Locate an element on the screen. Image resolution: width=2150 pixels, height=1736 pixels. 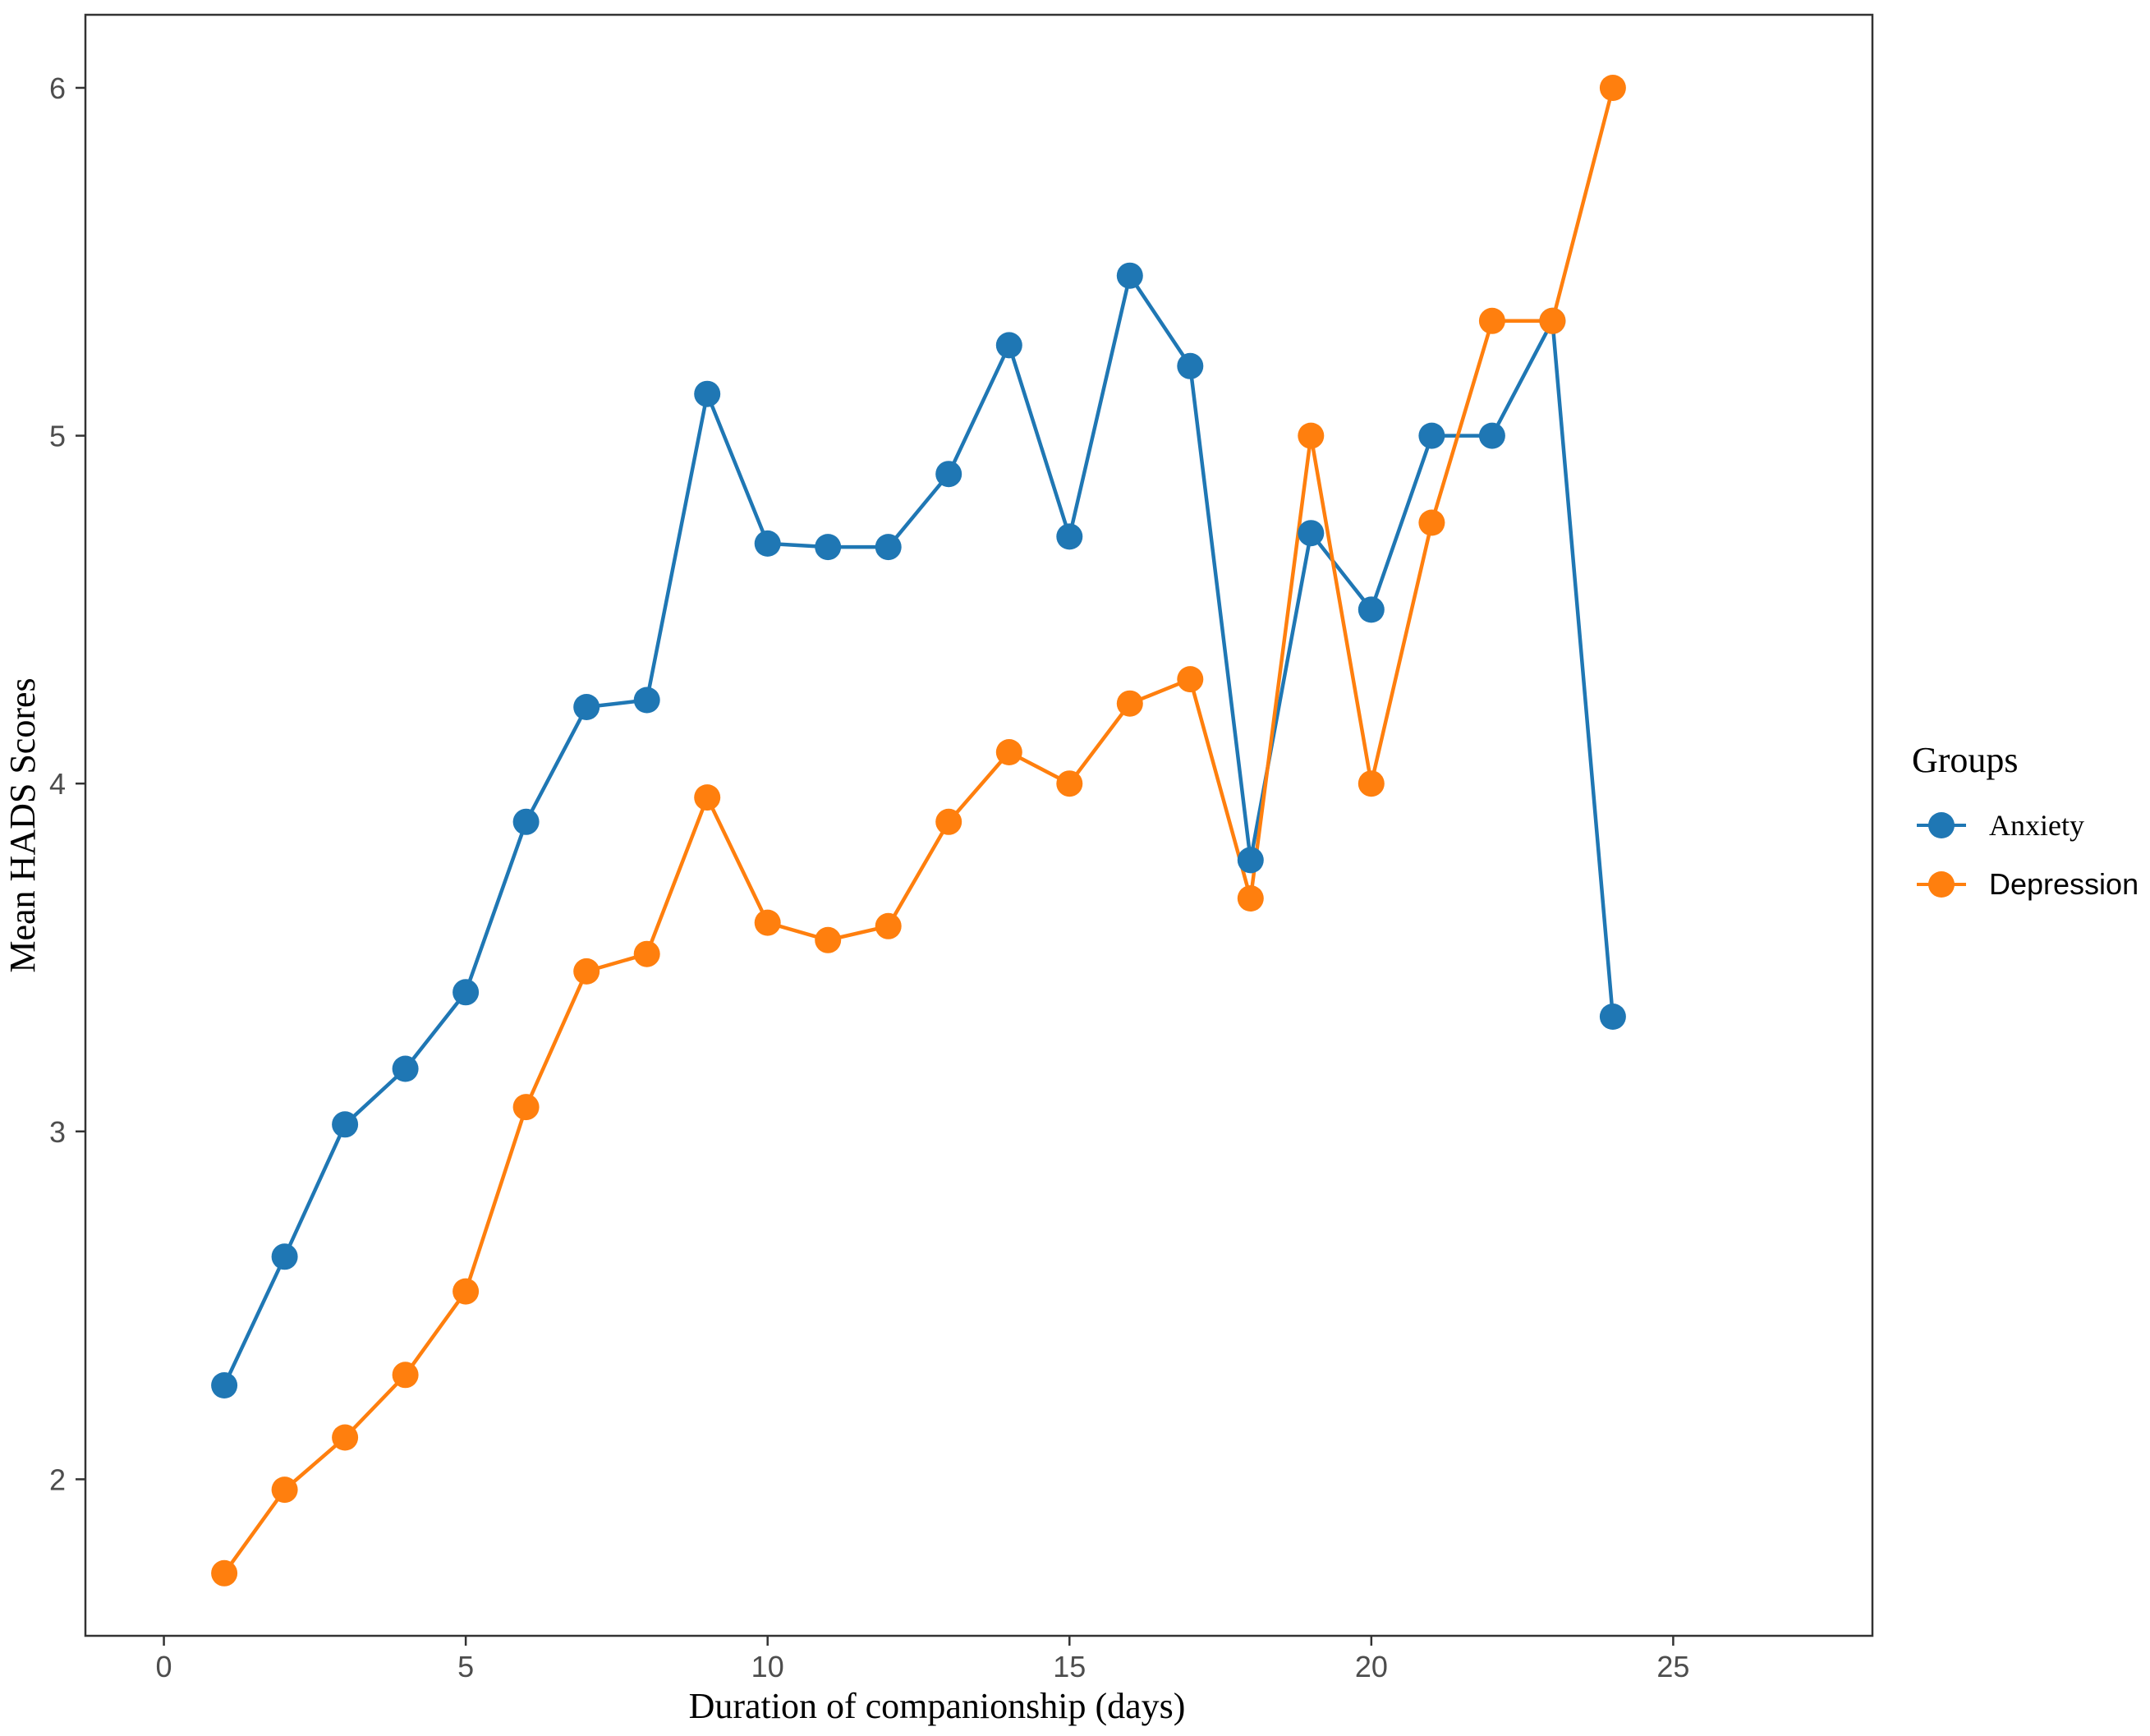
x-tick-label: 20 is located at coordinates (1371, 1666).